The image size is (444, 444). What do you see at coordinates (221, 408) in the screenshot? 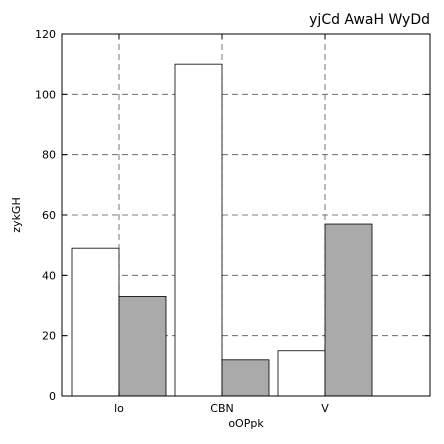
I see `x-tick-label: CBN` at bounding box center [221, 408].